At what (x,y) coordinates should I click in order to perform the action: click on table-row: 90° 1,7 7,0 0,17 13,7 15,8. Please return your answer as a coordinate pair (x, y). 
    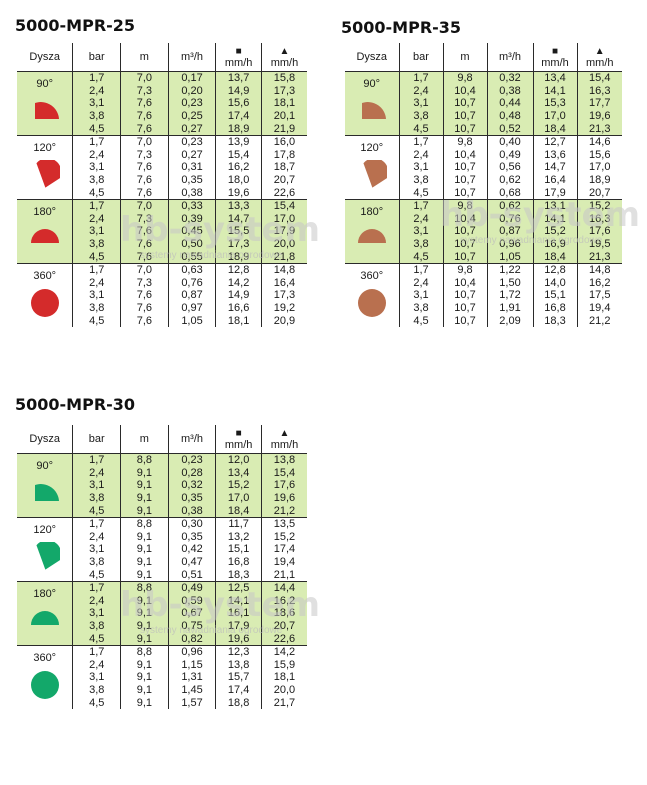
    Looking at the image, I should click on (162, 103).